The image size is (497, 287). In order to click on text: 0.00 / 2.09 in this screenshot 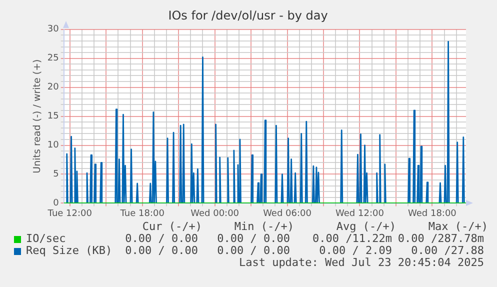, I will do `click(355, 250)`.